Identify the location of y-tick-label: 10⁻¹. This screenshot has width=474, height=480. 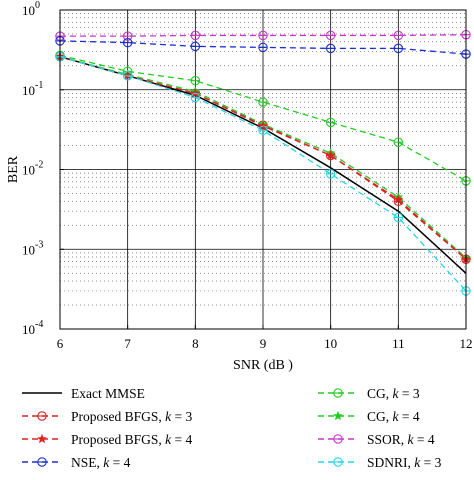
(32, 89).